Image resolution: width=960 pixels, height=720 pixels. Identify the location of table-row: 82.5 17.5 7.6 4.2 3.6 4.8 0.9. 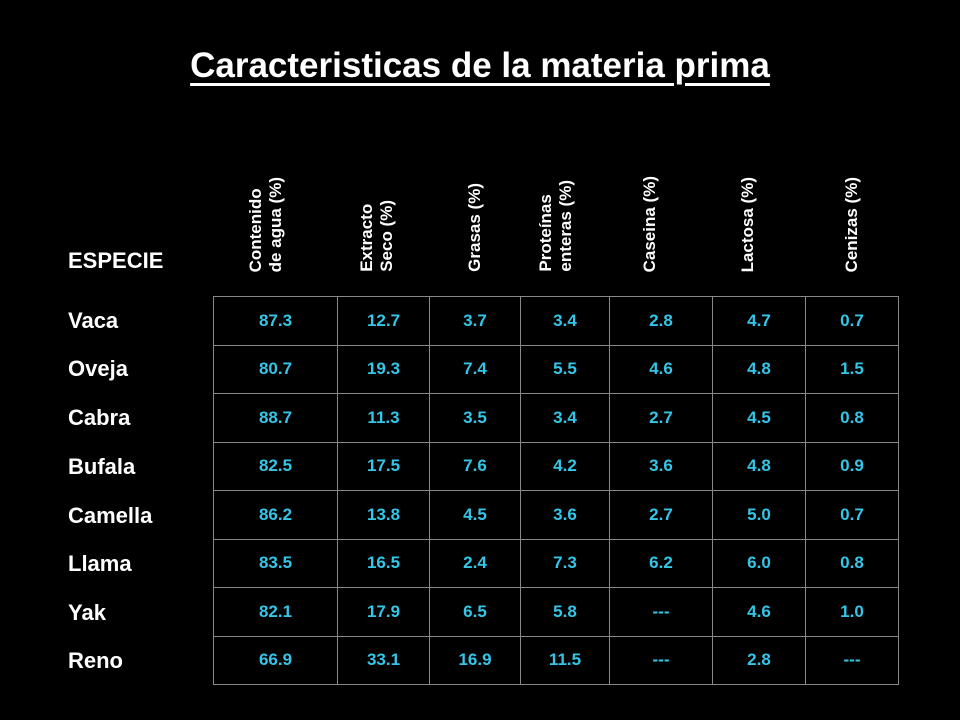
(556, 466).